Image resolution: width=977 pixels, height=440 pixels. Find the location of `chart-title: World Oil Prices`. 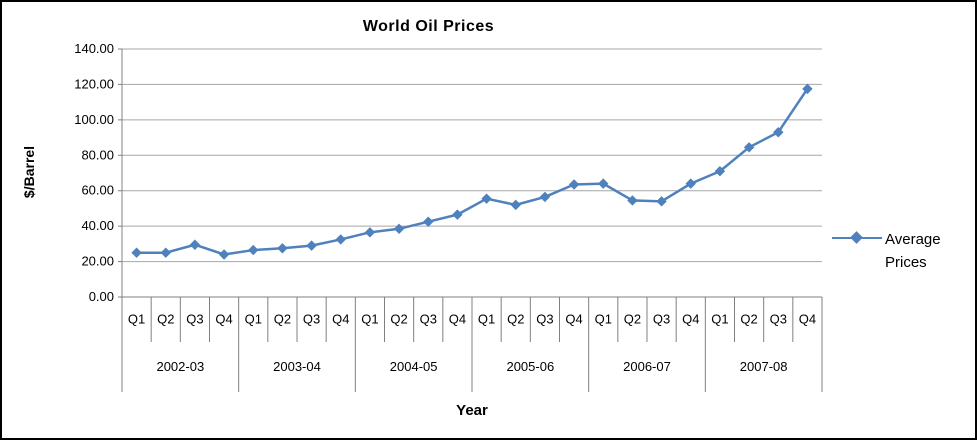

chart-title: World Oil Prices is located at coordinates (428, 26).